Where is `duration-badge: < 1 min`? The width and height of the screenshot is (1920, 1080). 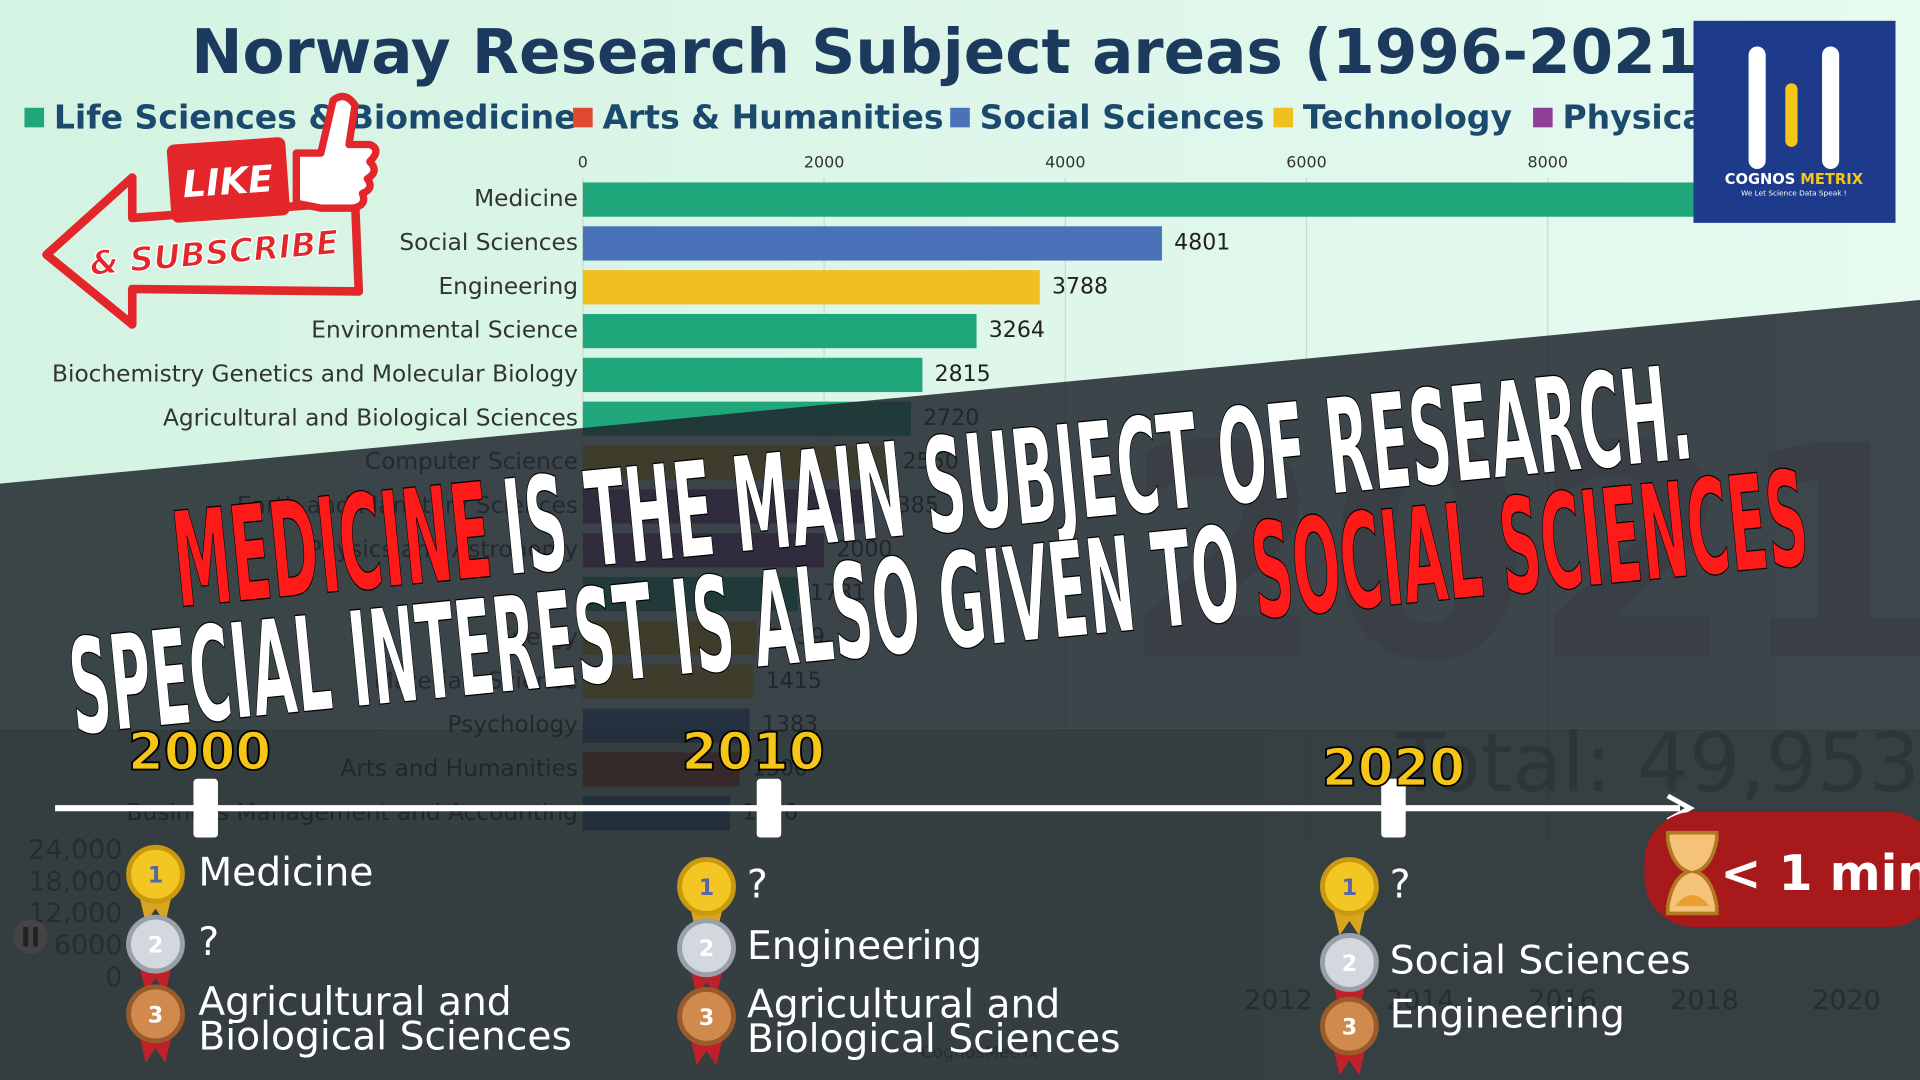 duration-badge: < 1 min is located at coordinates (1782, 869).